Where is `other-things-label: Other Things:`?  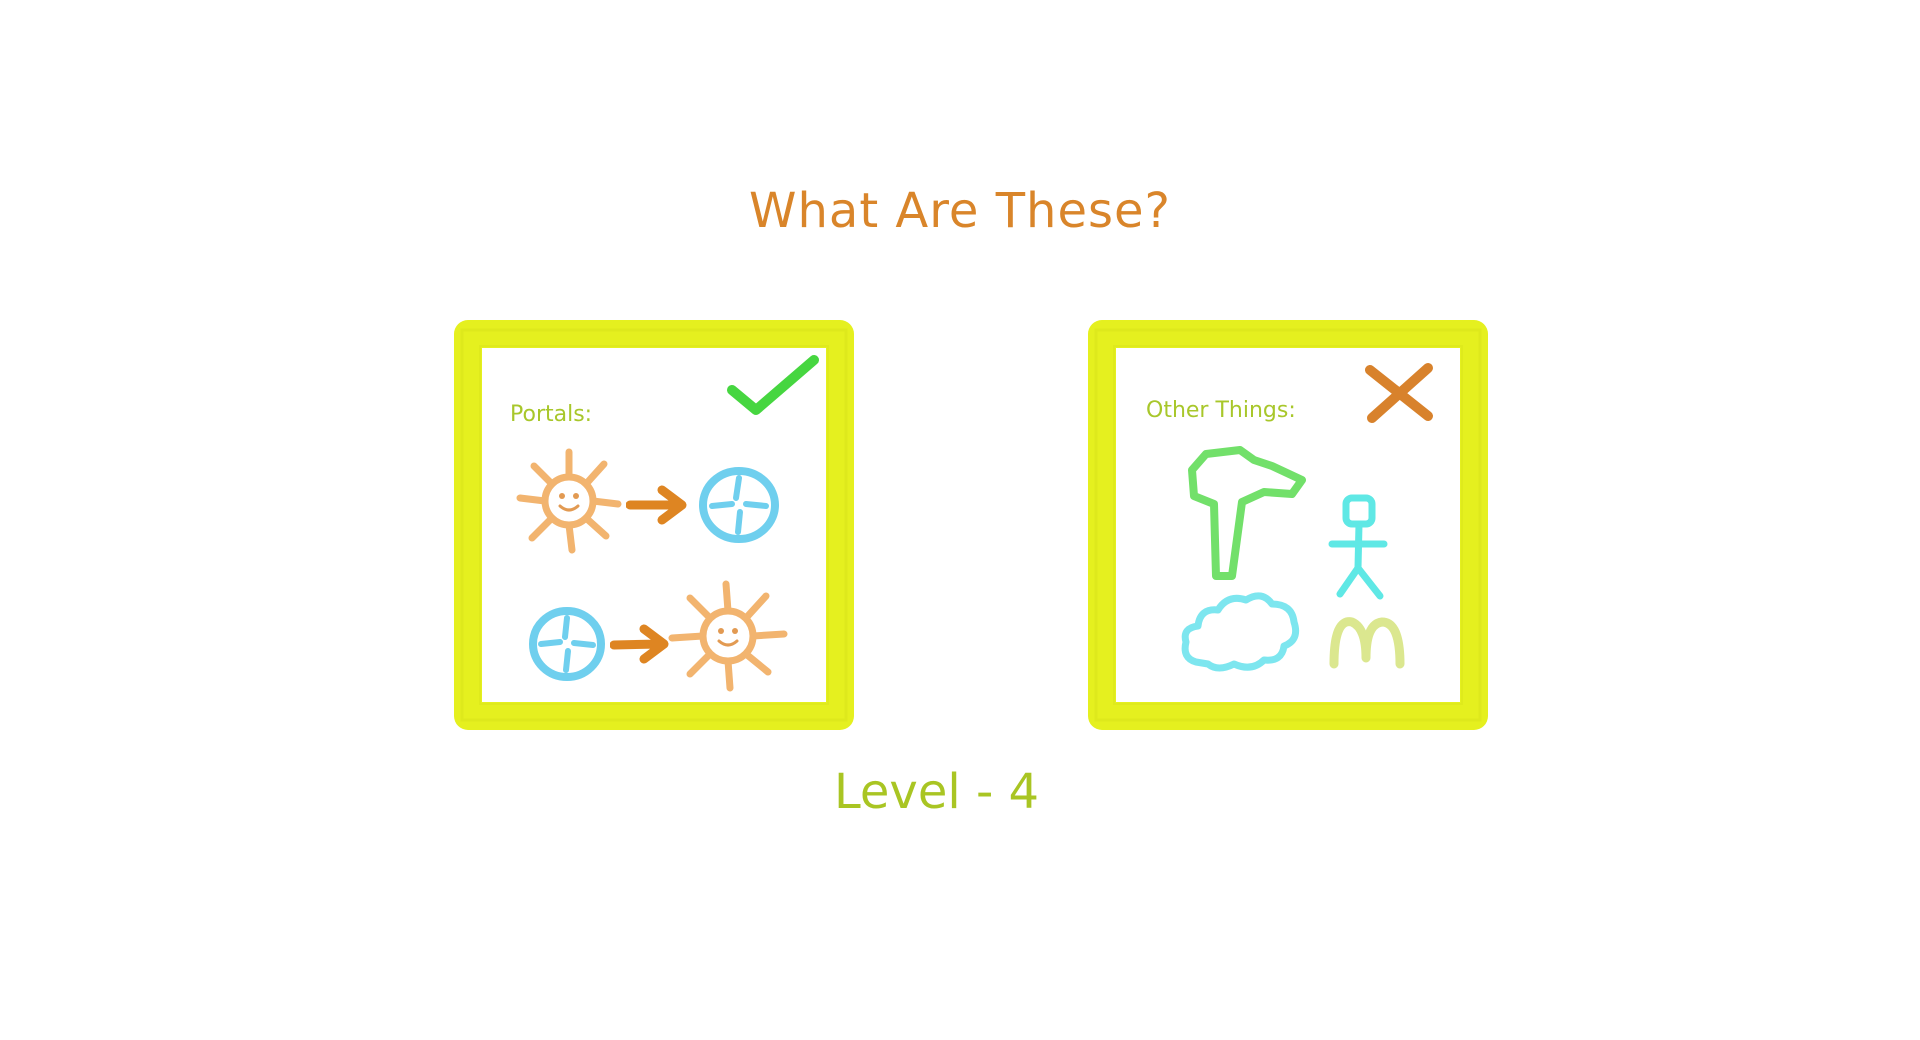 other-things-label: Other Things: is located at coordinates (1221, 410).